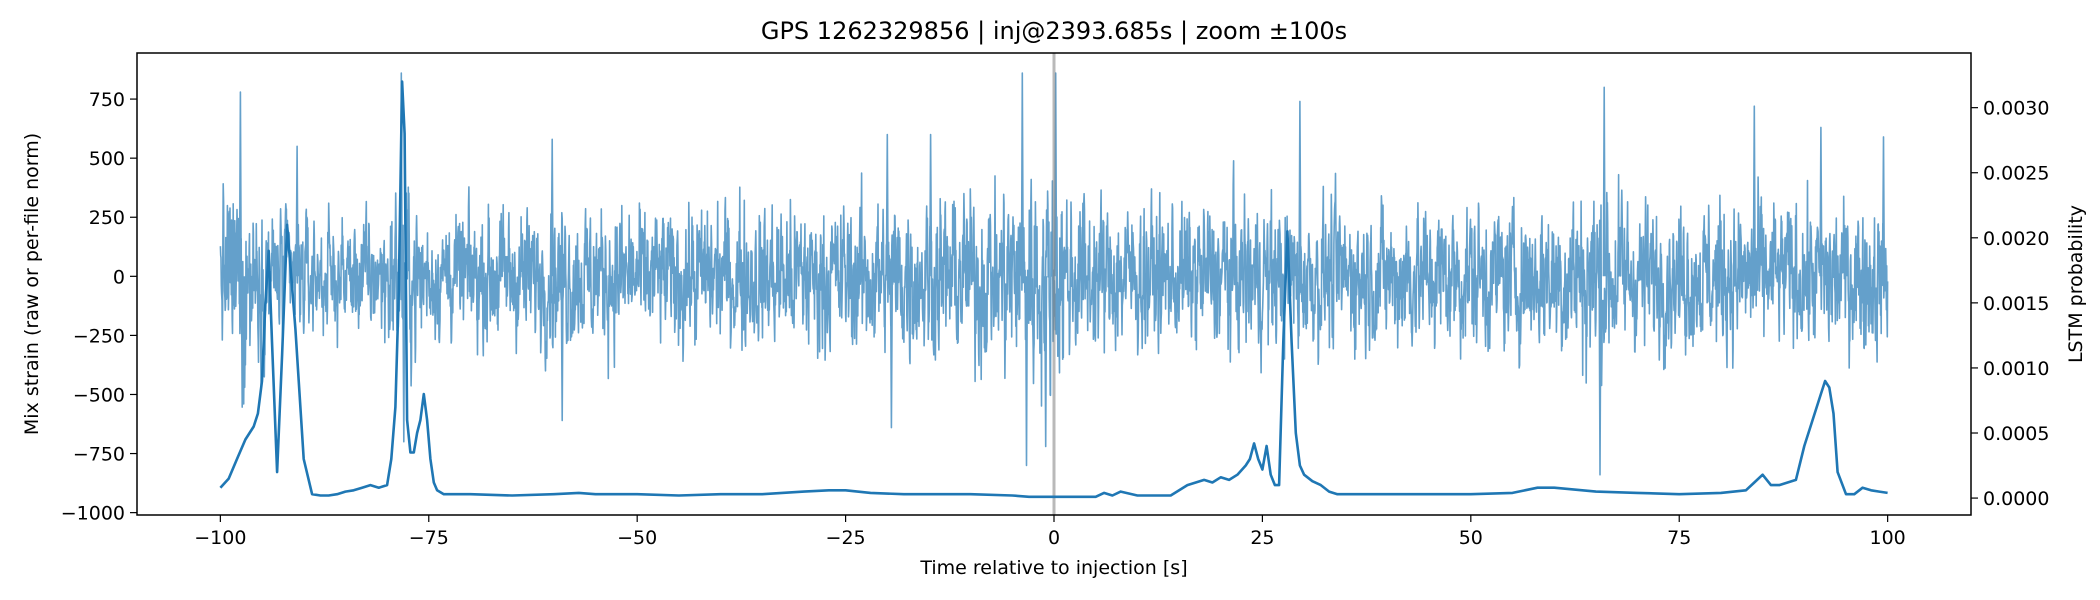  Describe the element at coordinates (2016, 304) in the screenshot. I see `y-right-tick-label: 0.0015` at that location.